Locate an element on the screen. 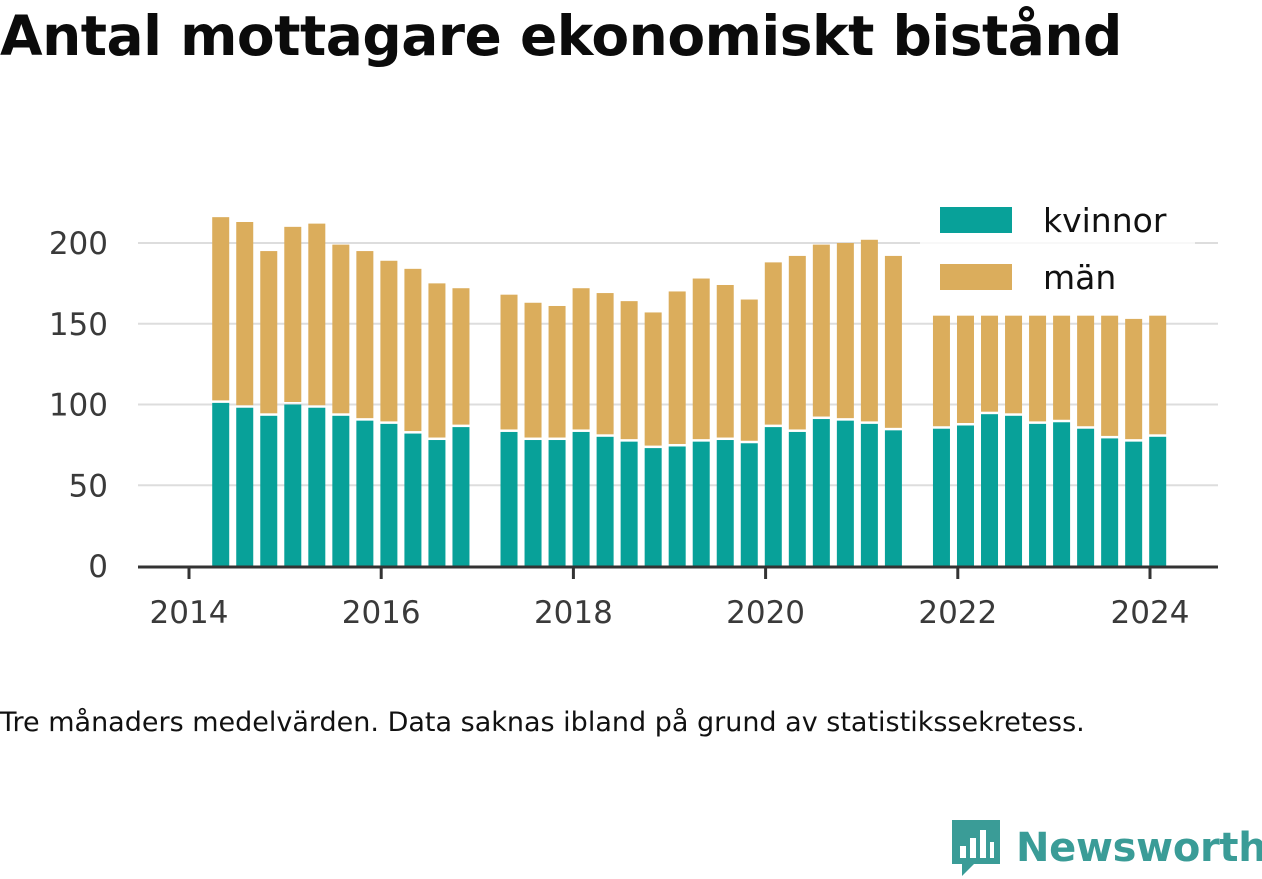  bar-chart-speech-bubble-icon is located at coordinates (976, 848).